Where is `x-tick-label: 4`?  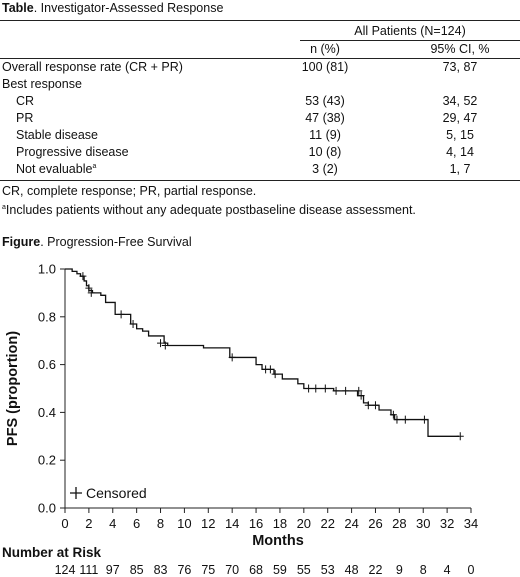 x-tick-label: 4 is located at coordinates (112, 523).